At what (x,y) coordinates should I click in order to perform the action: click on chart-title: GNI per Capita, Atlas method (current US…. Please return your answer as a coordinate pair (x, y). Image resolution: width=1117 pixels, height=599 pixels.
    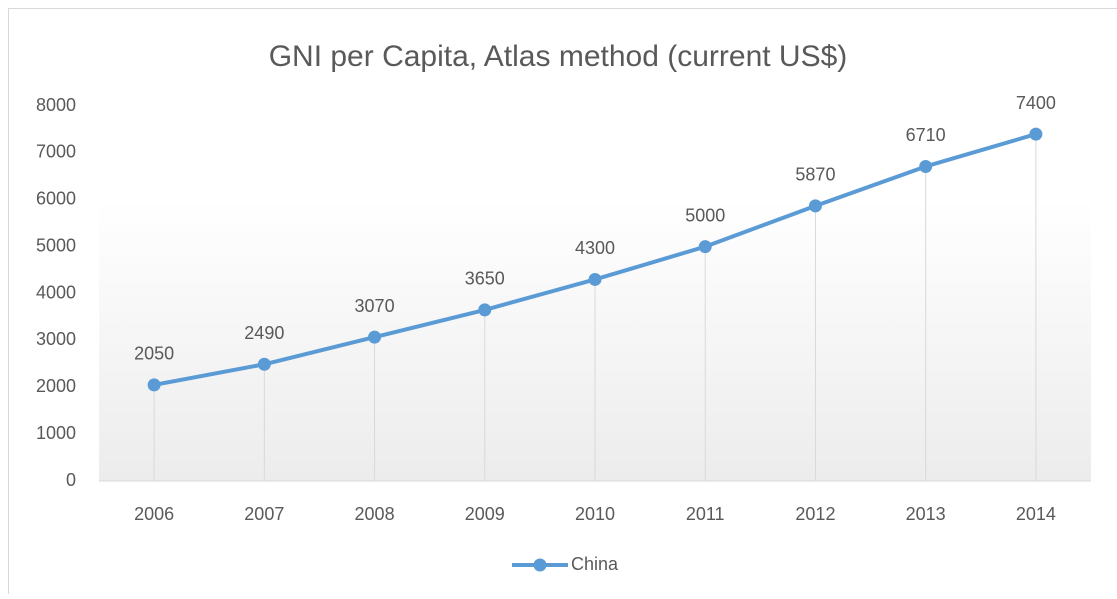
    Looking at the image, I should click on (558, 56).